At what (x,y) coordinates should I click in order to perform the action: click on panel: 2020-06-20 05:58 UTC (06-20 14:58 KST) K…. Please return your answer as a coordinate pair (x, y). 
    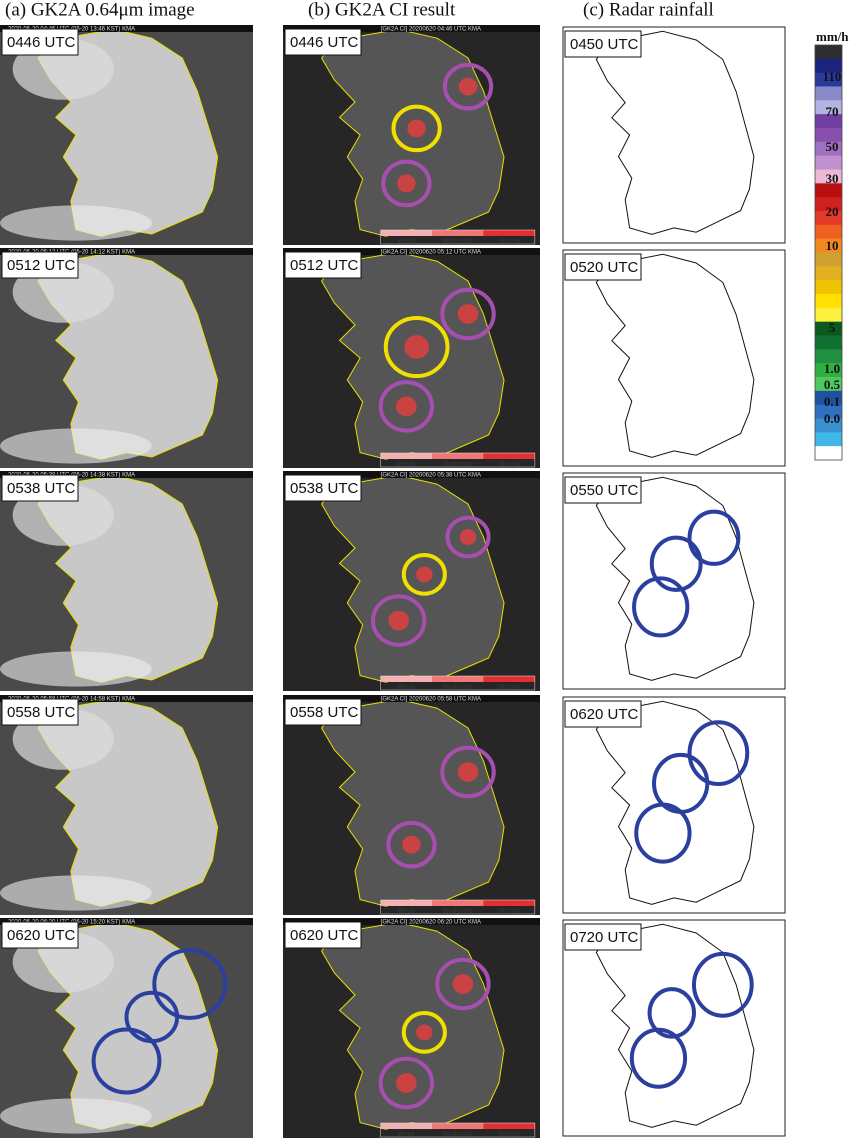
    Looking at the image, I should click on (126, 805).